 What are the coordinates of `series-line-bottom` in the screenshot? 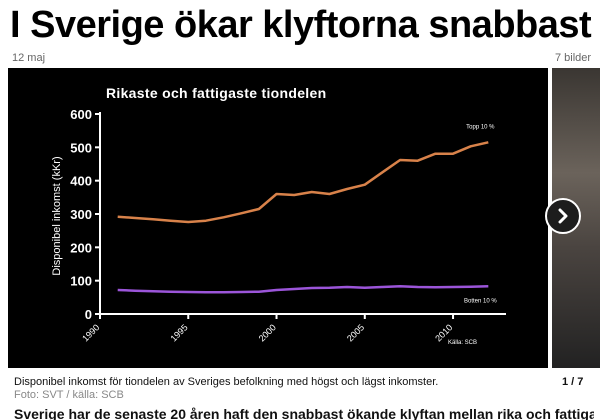 It's located at (303, 289).